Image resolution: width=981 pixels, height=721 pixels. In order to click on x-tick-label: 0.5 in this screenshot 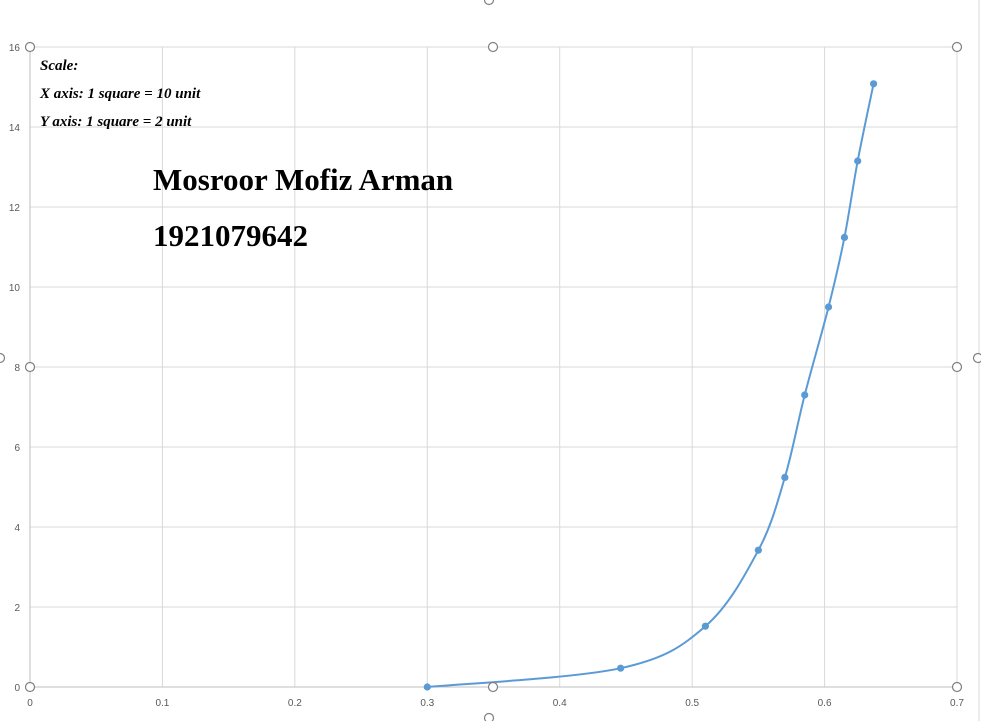, I will do `click(692, 703)`.